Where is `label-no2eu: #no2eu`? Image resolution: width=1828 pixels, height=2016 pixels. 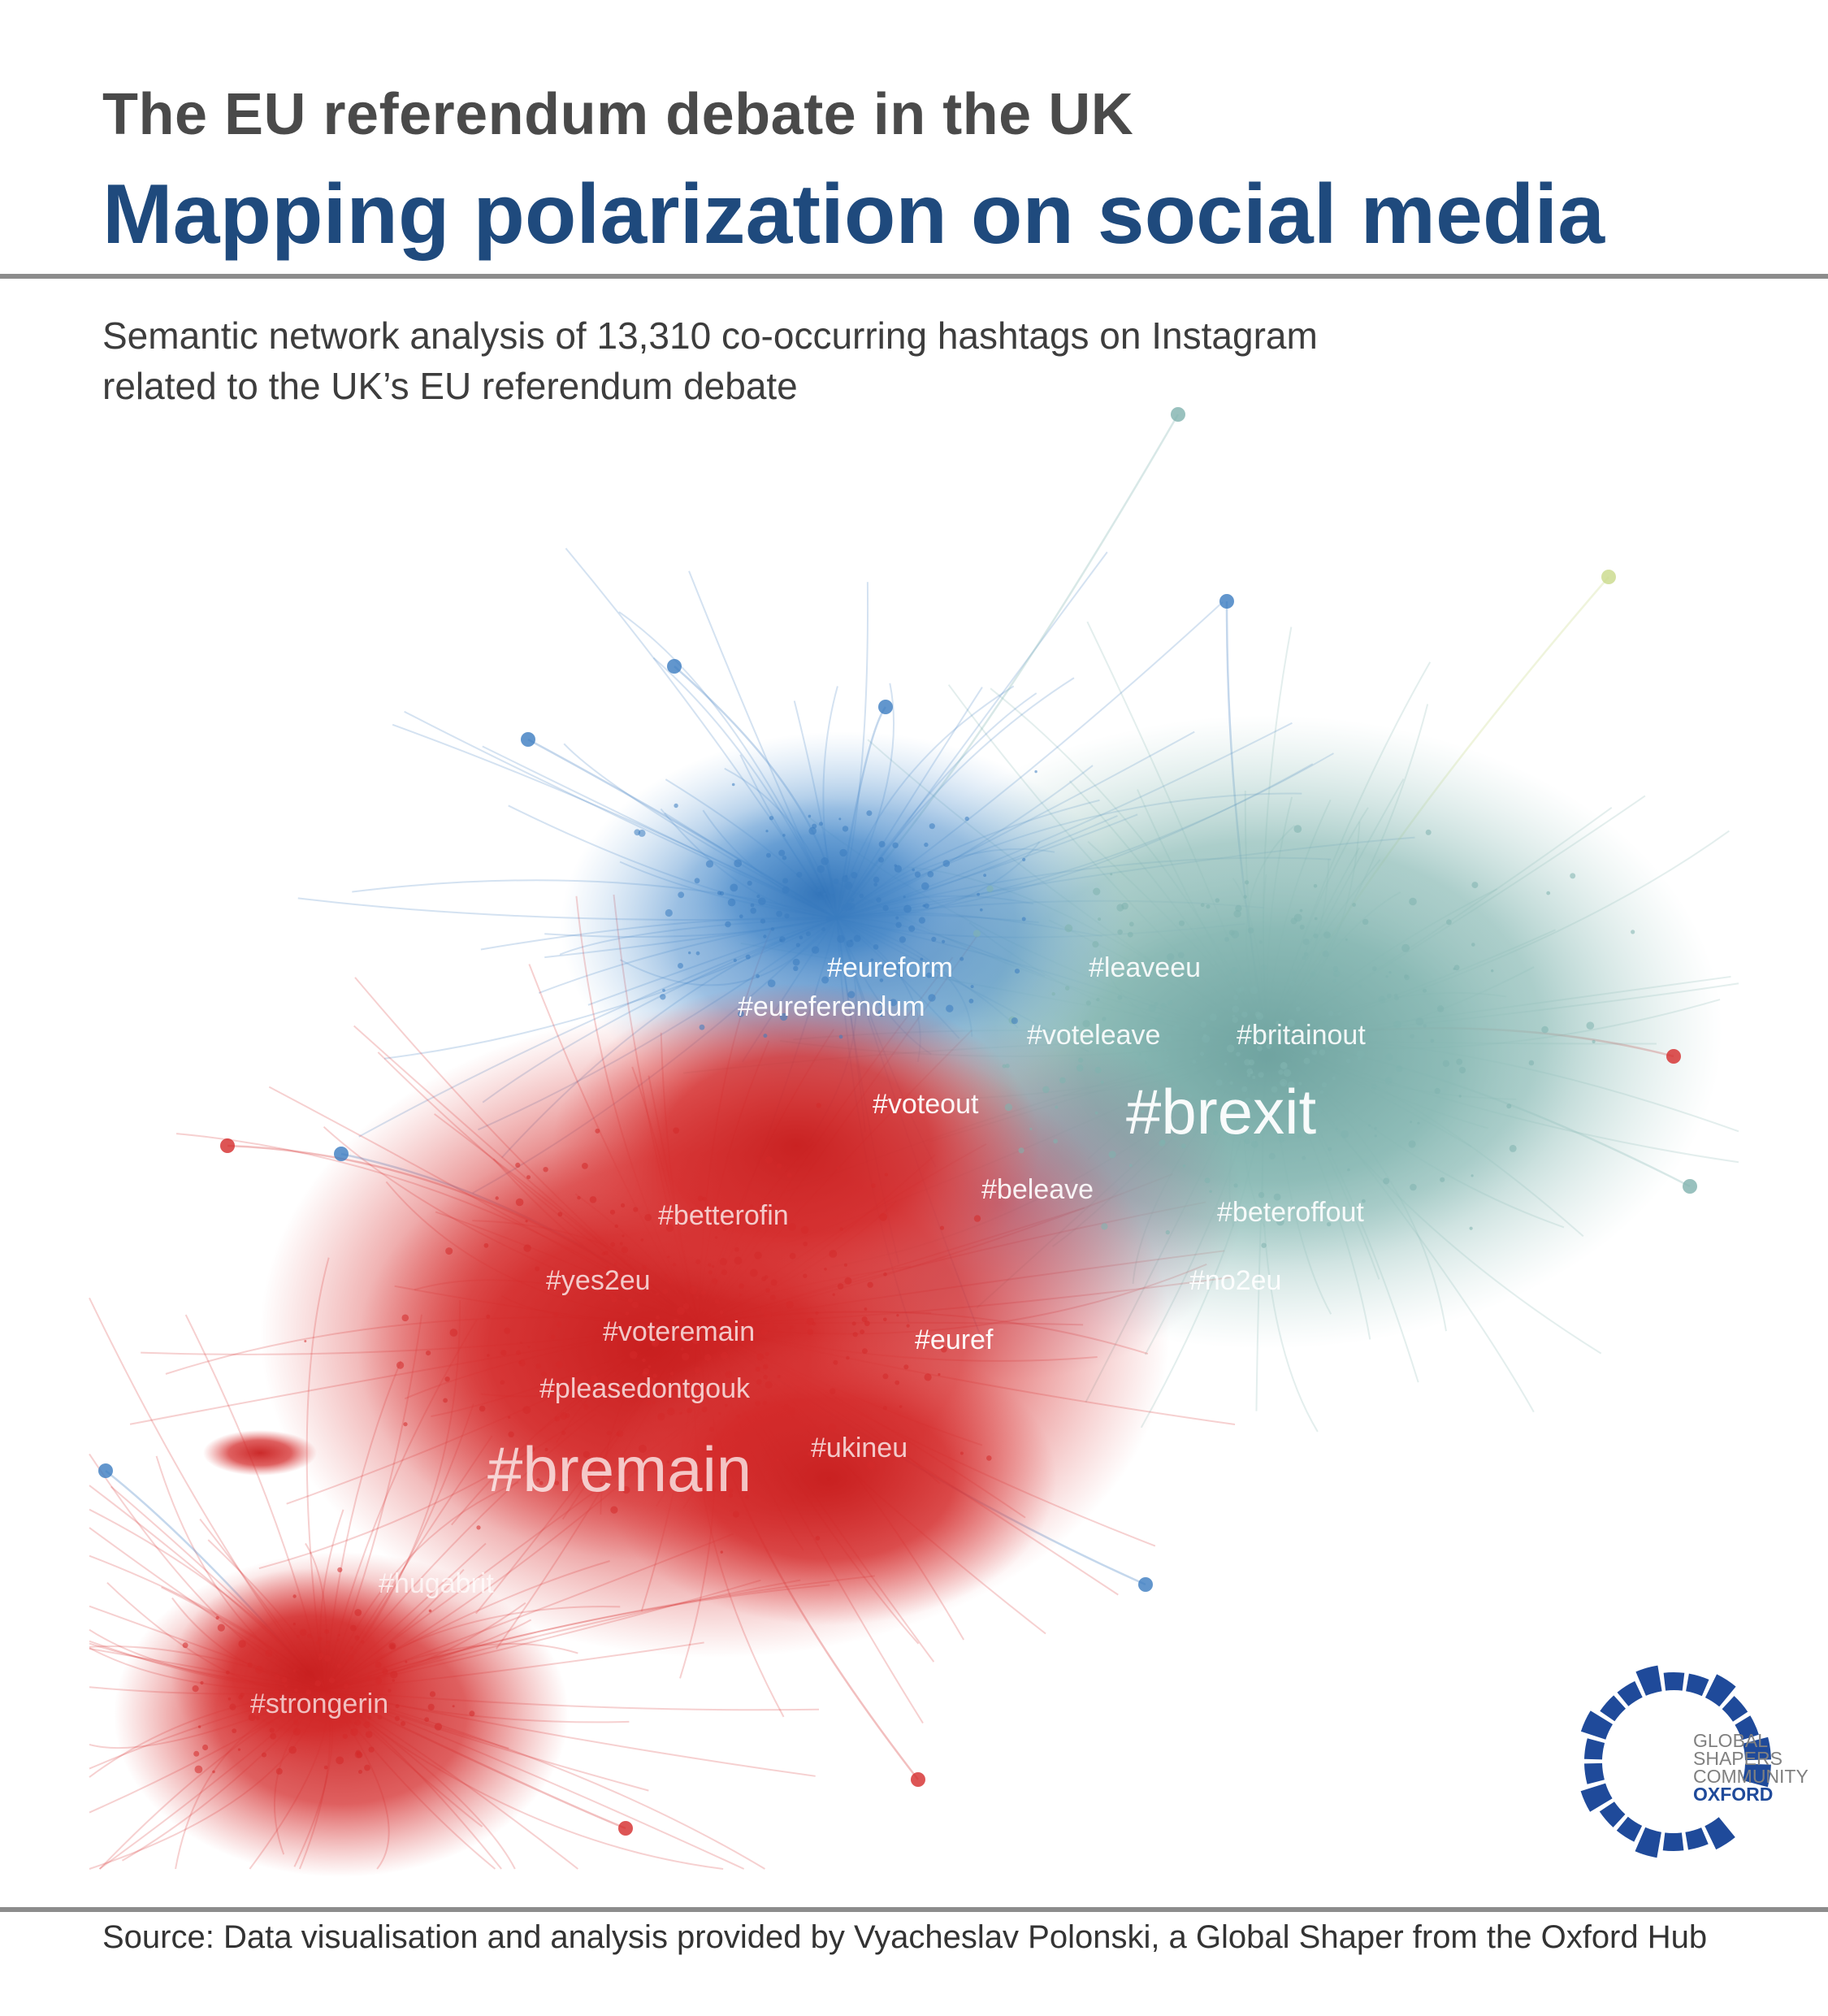
label-no2eu: #no2eu is located at coordinates (1235, 1280).